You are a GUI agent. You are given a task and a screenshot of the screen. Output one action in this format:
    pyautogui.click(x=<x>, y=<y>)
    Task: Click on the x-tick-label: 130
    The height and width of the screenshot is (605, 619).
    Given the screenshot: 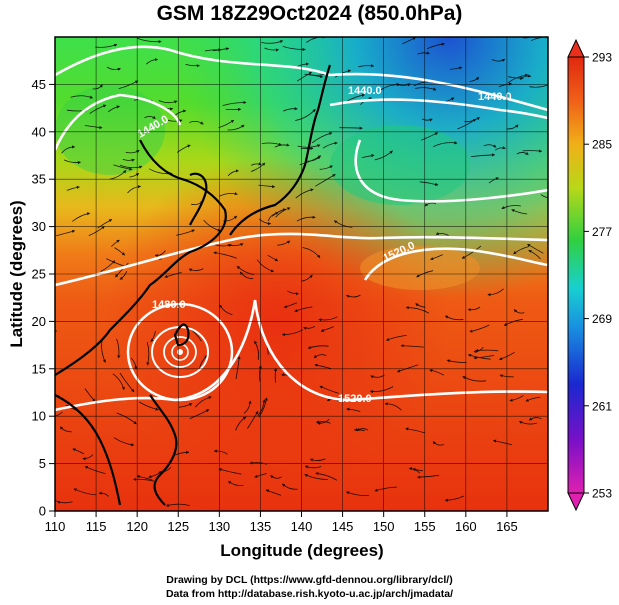 What is the action you would take?
    pyautogui.click(x=219, y=526)
    